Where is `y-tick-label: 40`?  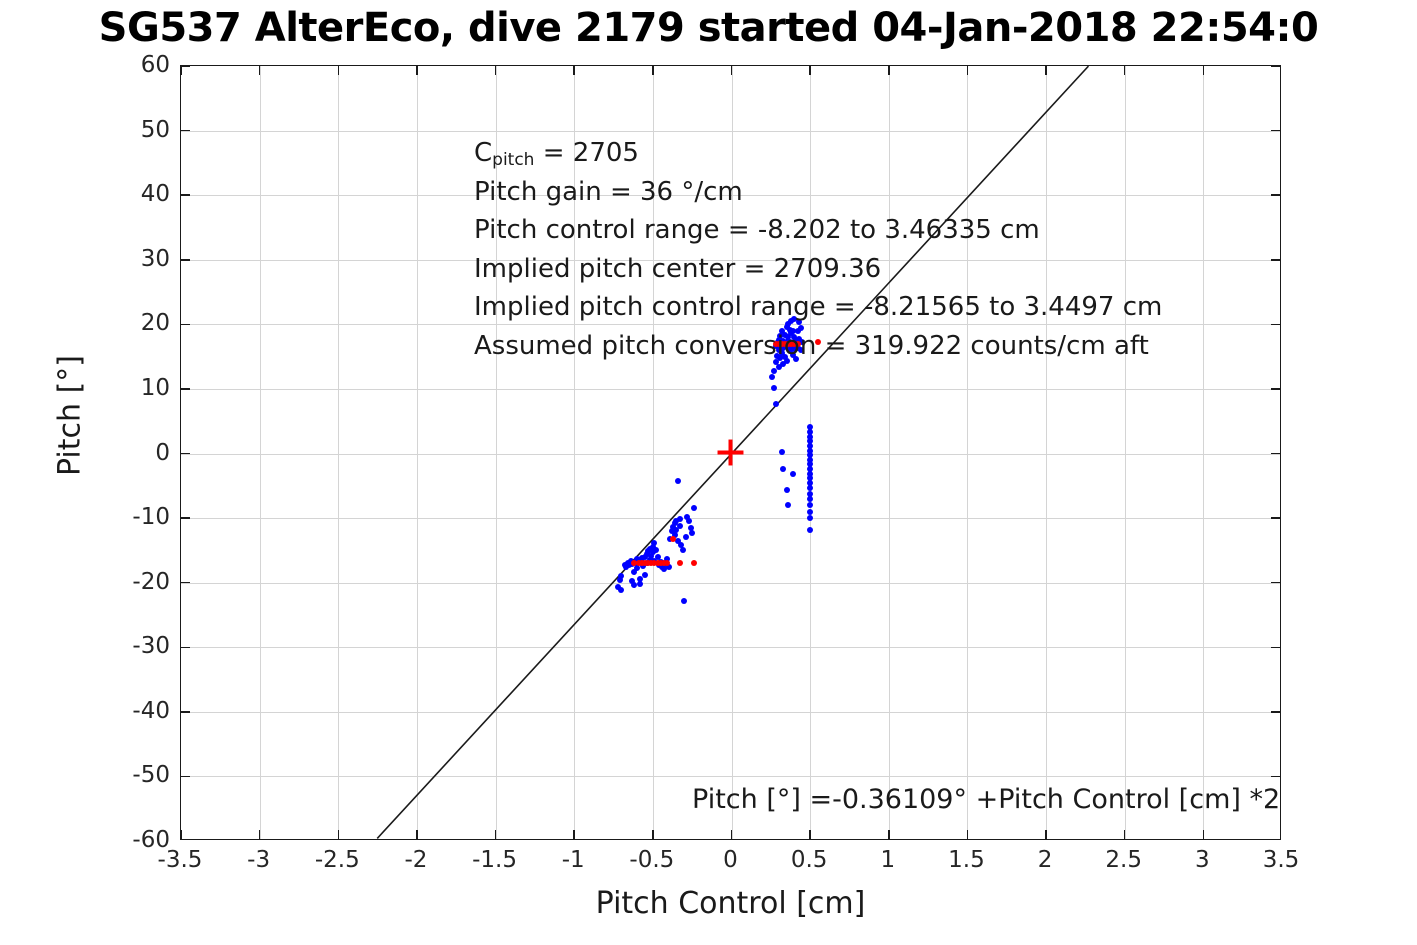
y-tick-label: 40 is located at coordinates (155, 194).